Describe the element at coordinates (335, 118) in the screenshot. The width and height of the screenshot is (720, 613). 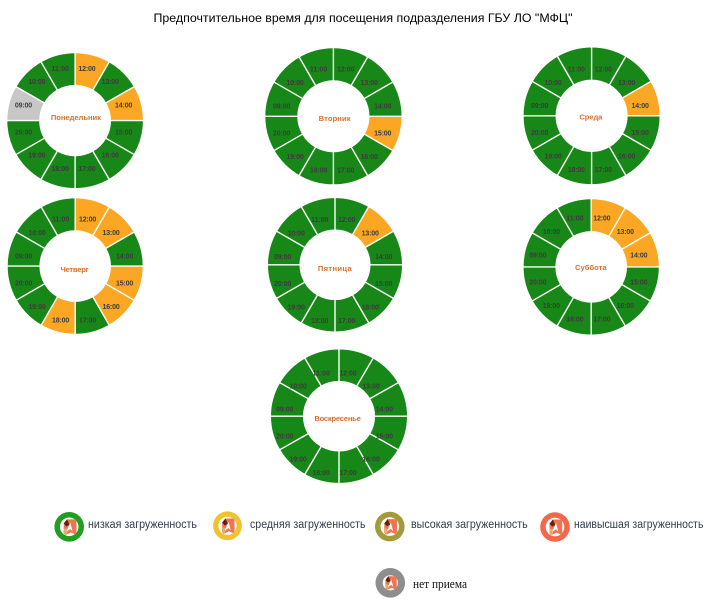
I see `svg-text: Вторник` at that location.